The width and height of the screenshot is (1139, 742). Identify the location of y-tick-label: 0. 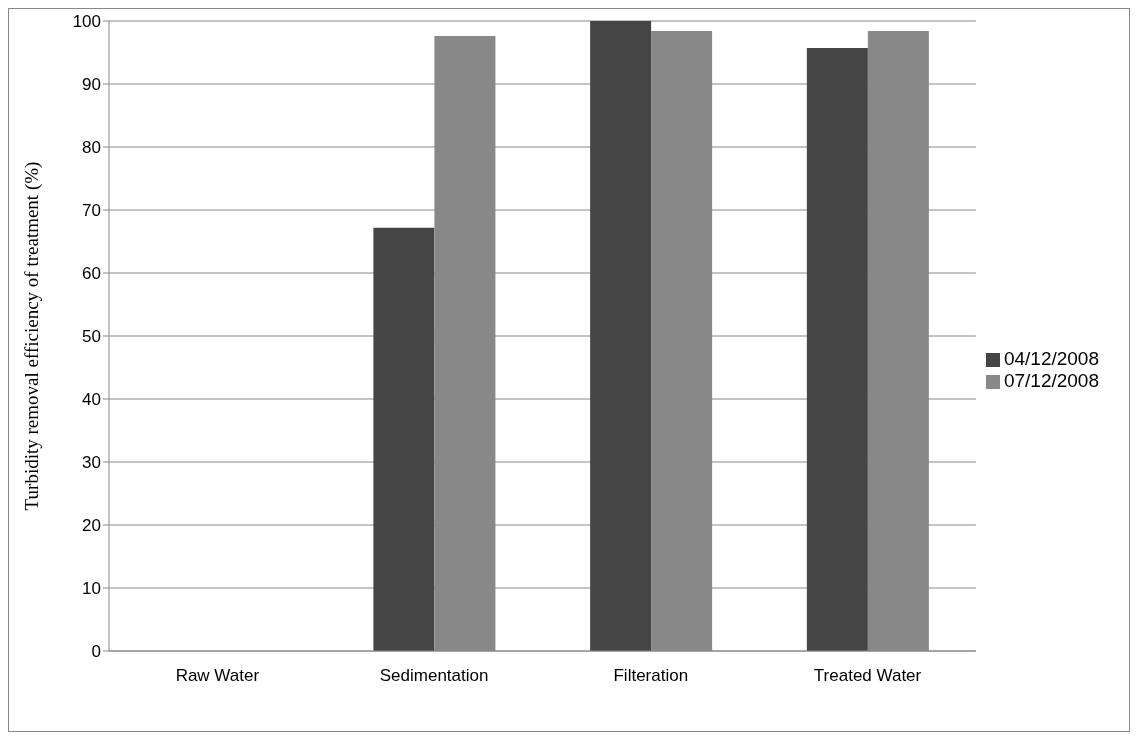
(96, 652).